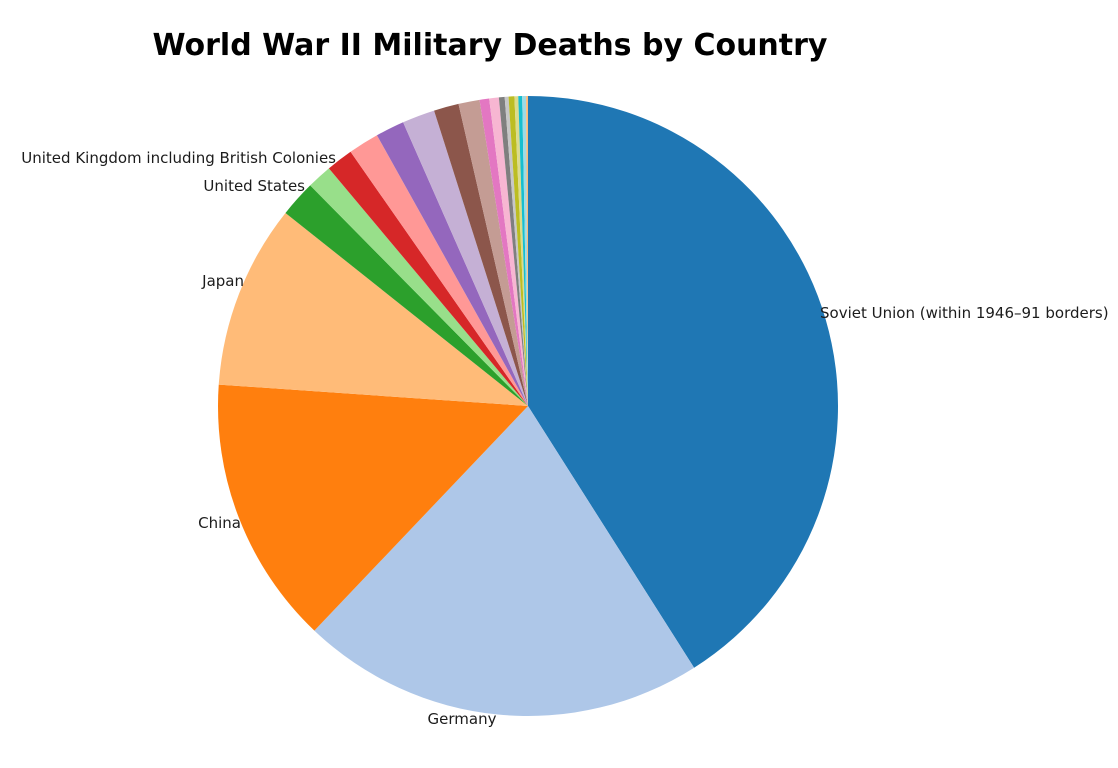  Describe the element at coordinates (254, 186) in the screenshot. I see `slice-label-united-states: United States` at that location.